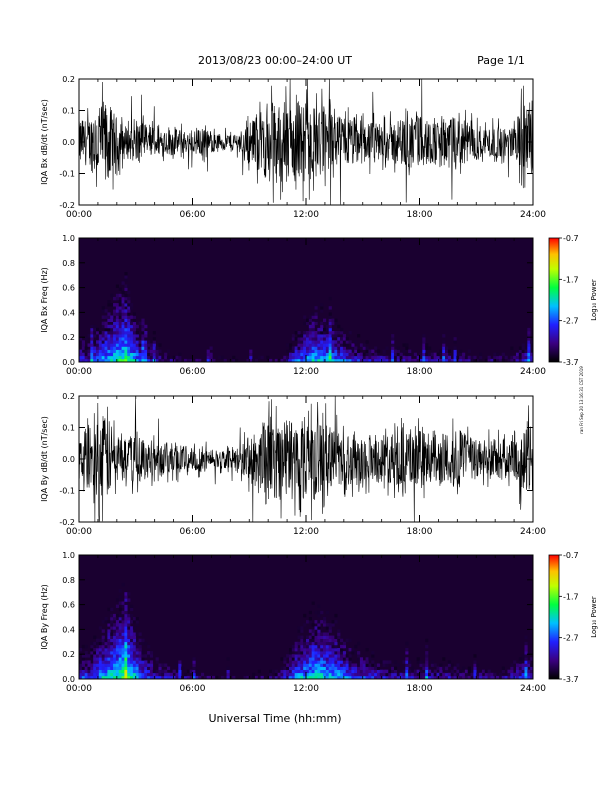  Describe the element at coordinates (67, 205) in the screenshot. I see `y-tick-label: -0.2` at that location.